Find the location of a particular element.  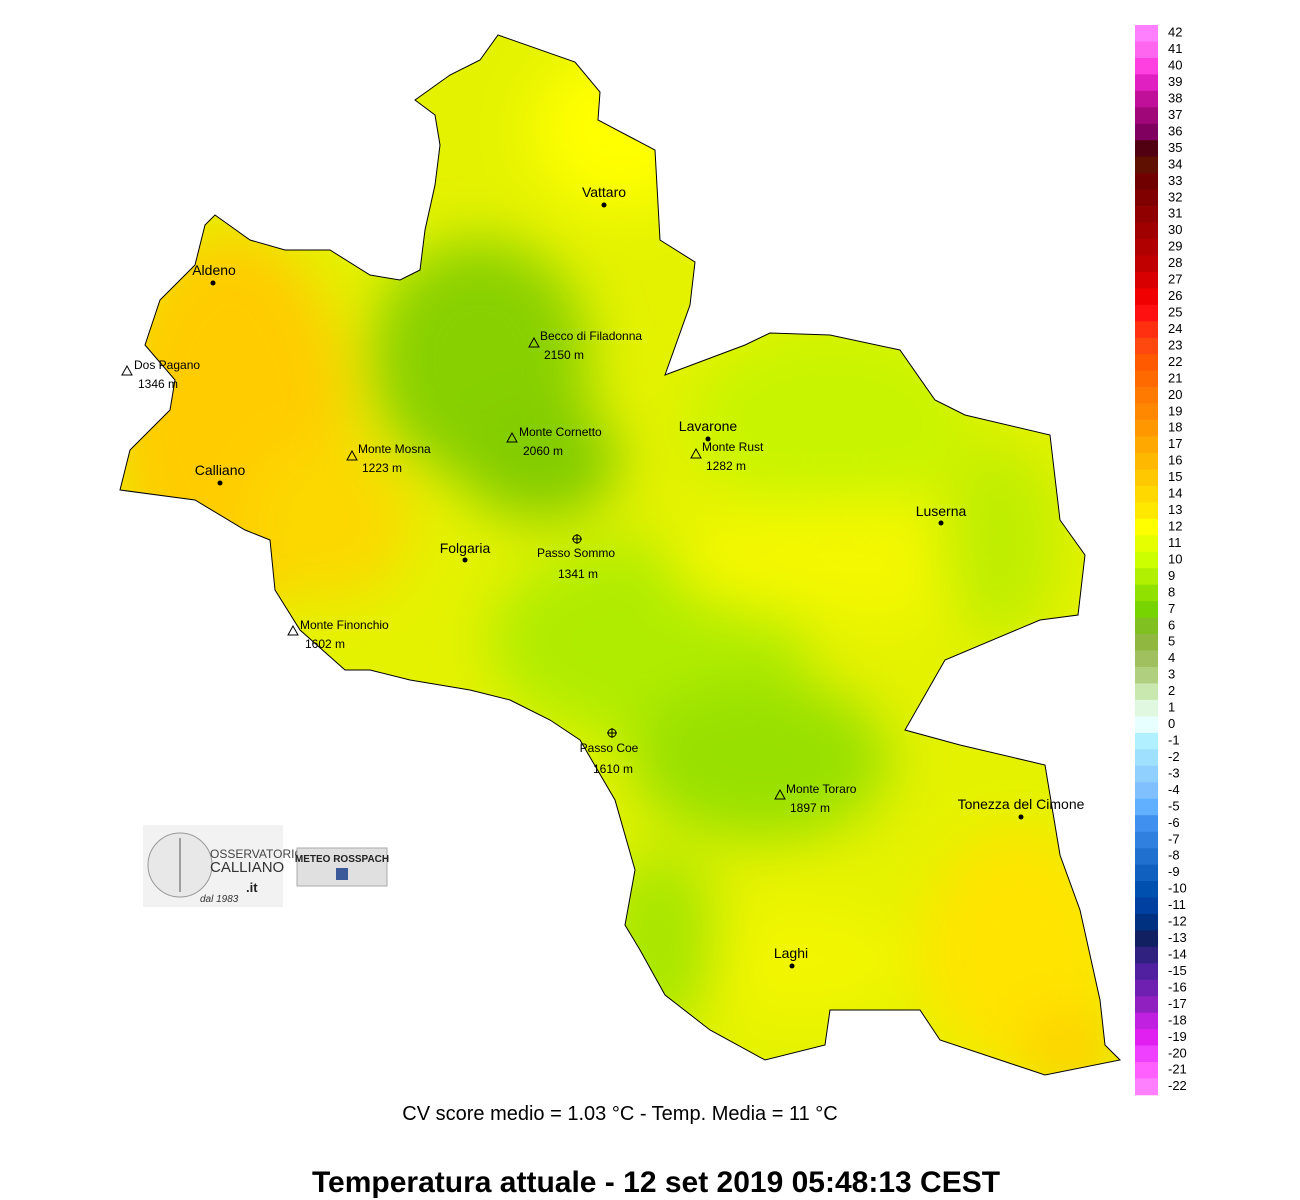

town-label: Calliano is located at coordinates (220, 470).